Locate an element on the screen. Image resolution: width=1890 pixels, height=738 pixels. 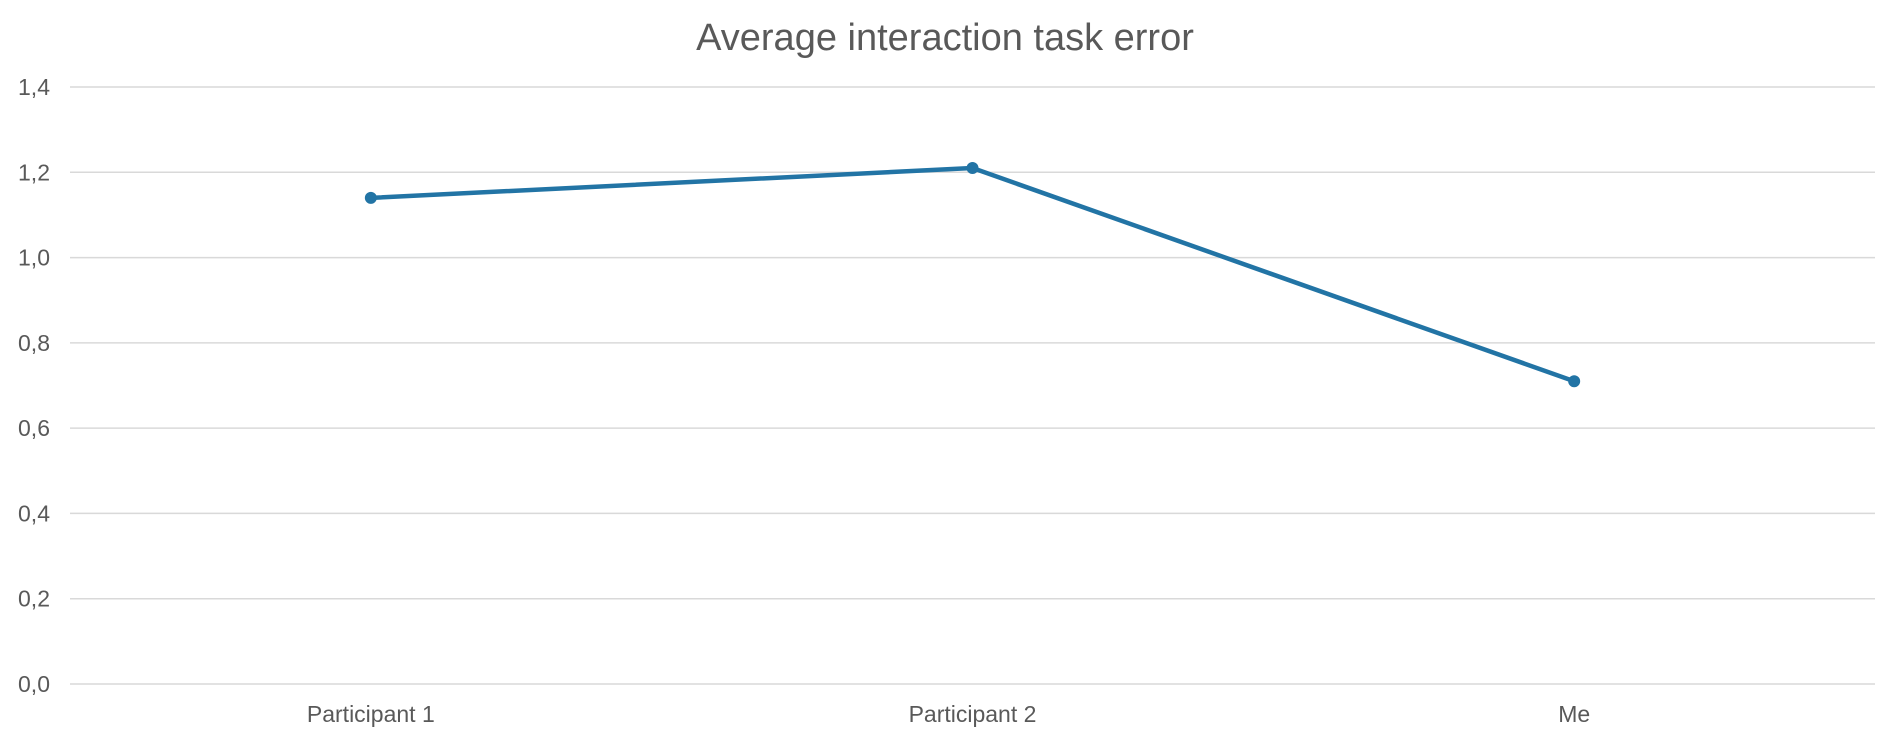
y-axis-tick-labels: 0,0 0,2 0,4 0,6 0,8 1,0 1,2 1,4 is located at coordinates (34, 385).